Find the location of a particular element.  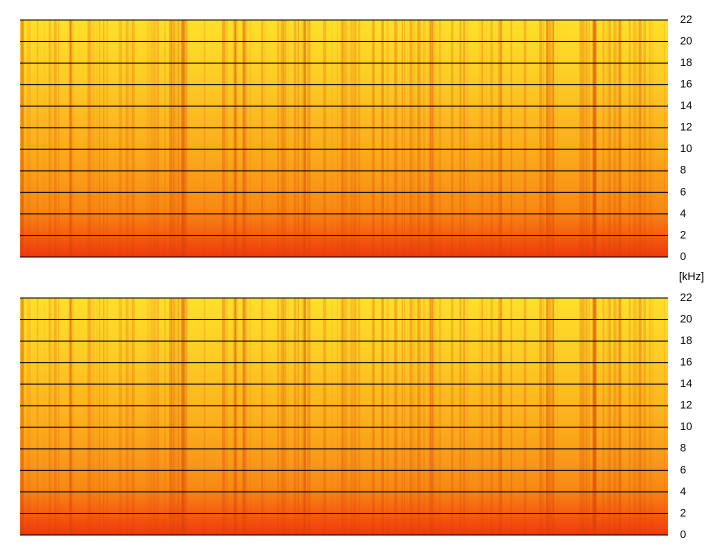

y-tick-label: 20 is located at coordinates (686, 41).